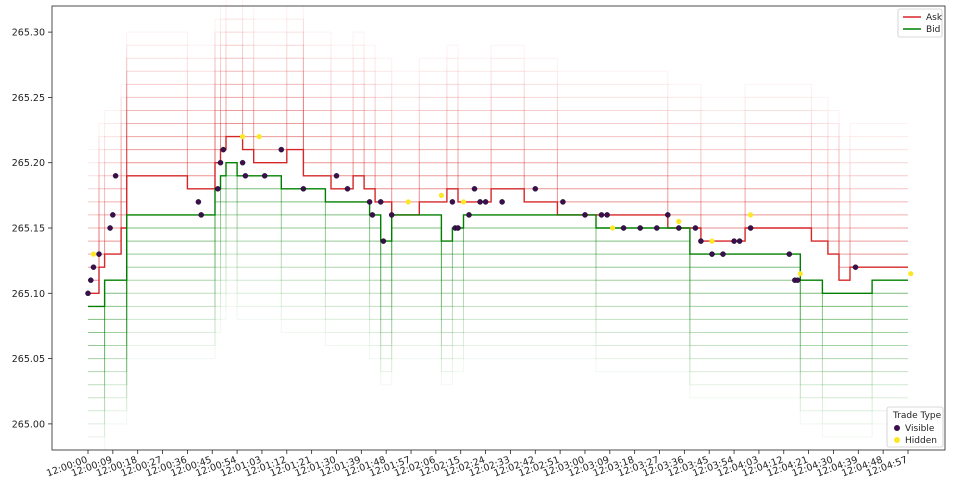 This screenshot has width=957, height=486. Describe the element at coordinates (921, 441) in the screenshot. I see `legend-hidden-label: Hidden` at that location.